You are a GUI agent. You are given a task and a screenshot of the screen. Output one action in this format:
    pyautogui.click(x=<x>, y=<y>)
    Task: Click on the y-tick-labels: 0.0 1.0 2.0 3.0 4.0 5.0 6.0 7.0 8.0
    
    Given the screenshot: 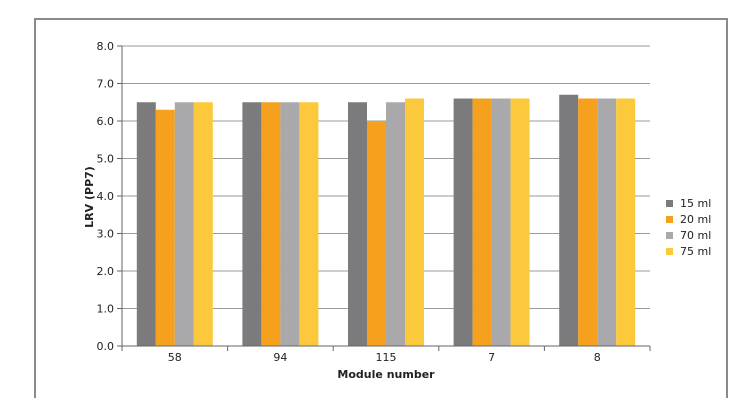 What is the action you would take?
    pyautogui.click(x=106, y=196)
    